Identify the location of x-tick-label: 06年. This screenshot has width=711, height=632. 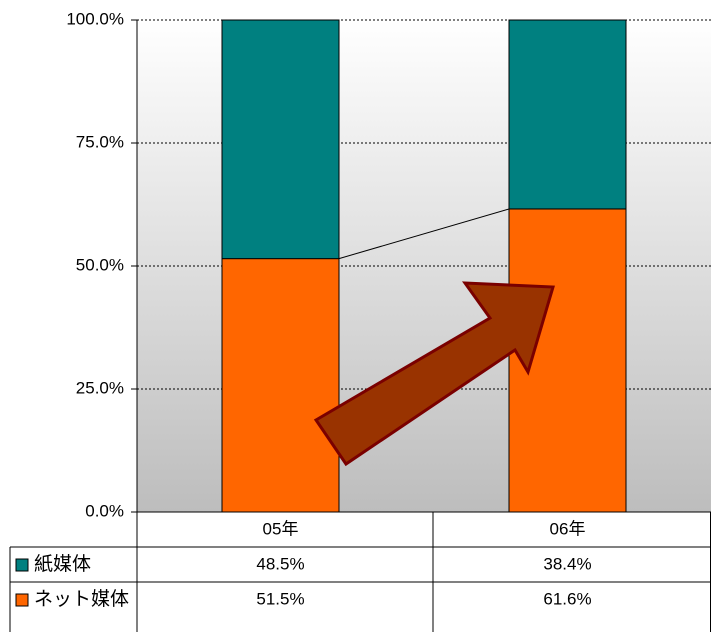
(568, 528).